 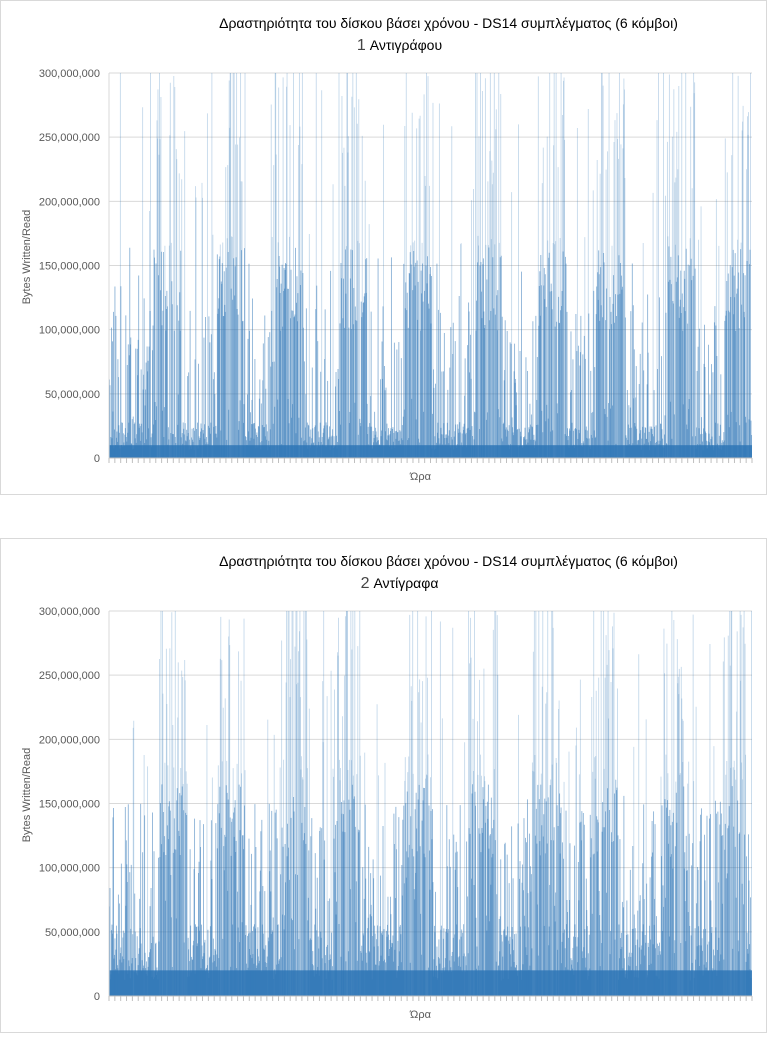 I want to click on chart-subtitle: 2 Αντίγραφα, so click(x=384, y=584).